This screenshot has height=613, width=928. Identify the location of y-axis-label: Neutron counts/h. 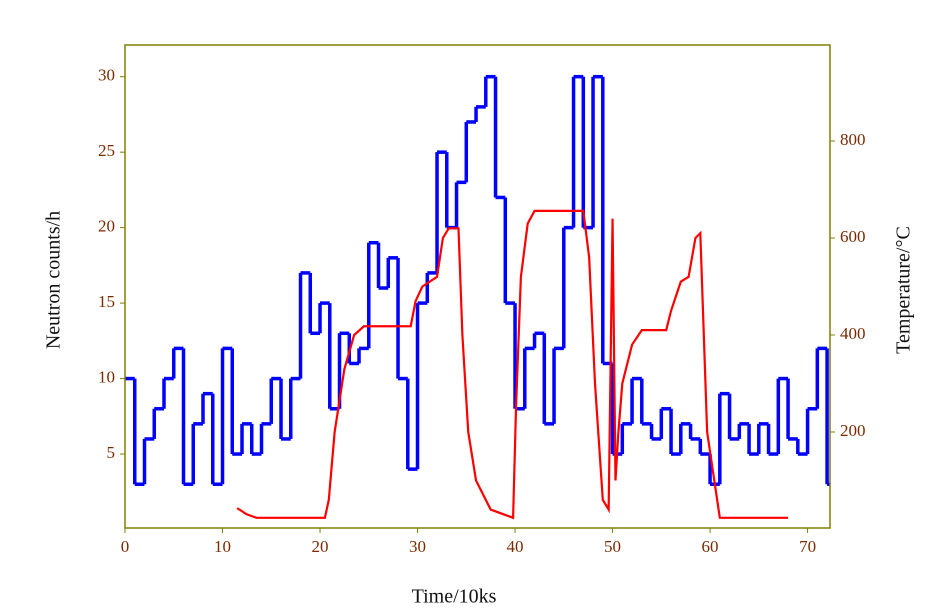
(54, 280).